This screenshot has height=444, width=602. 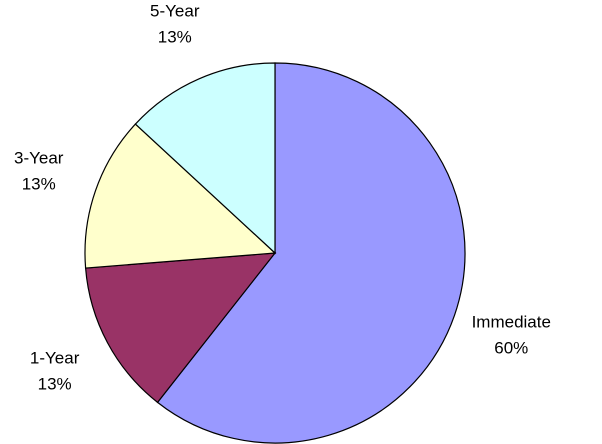 What do you see at coordinates (55, 358) in the screenshot?
I see `slice-label: 1-Year` at bounding box center [55, 358].